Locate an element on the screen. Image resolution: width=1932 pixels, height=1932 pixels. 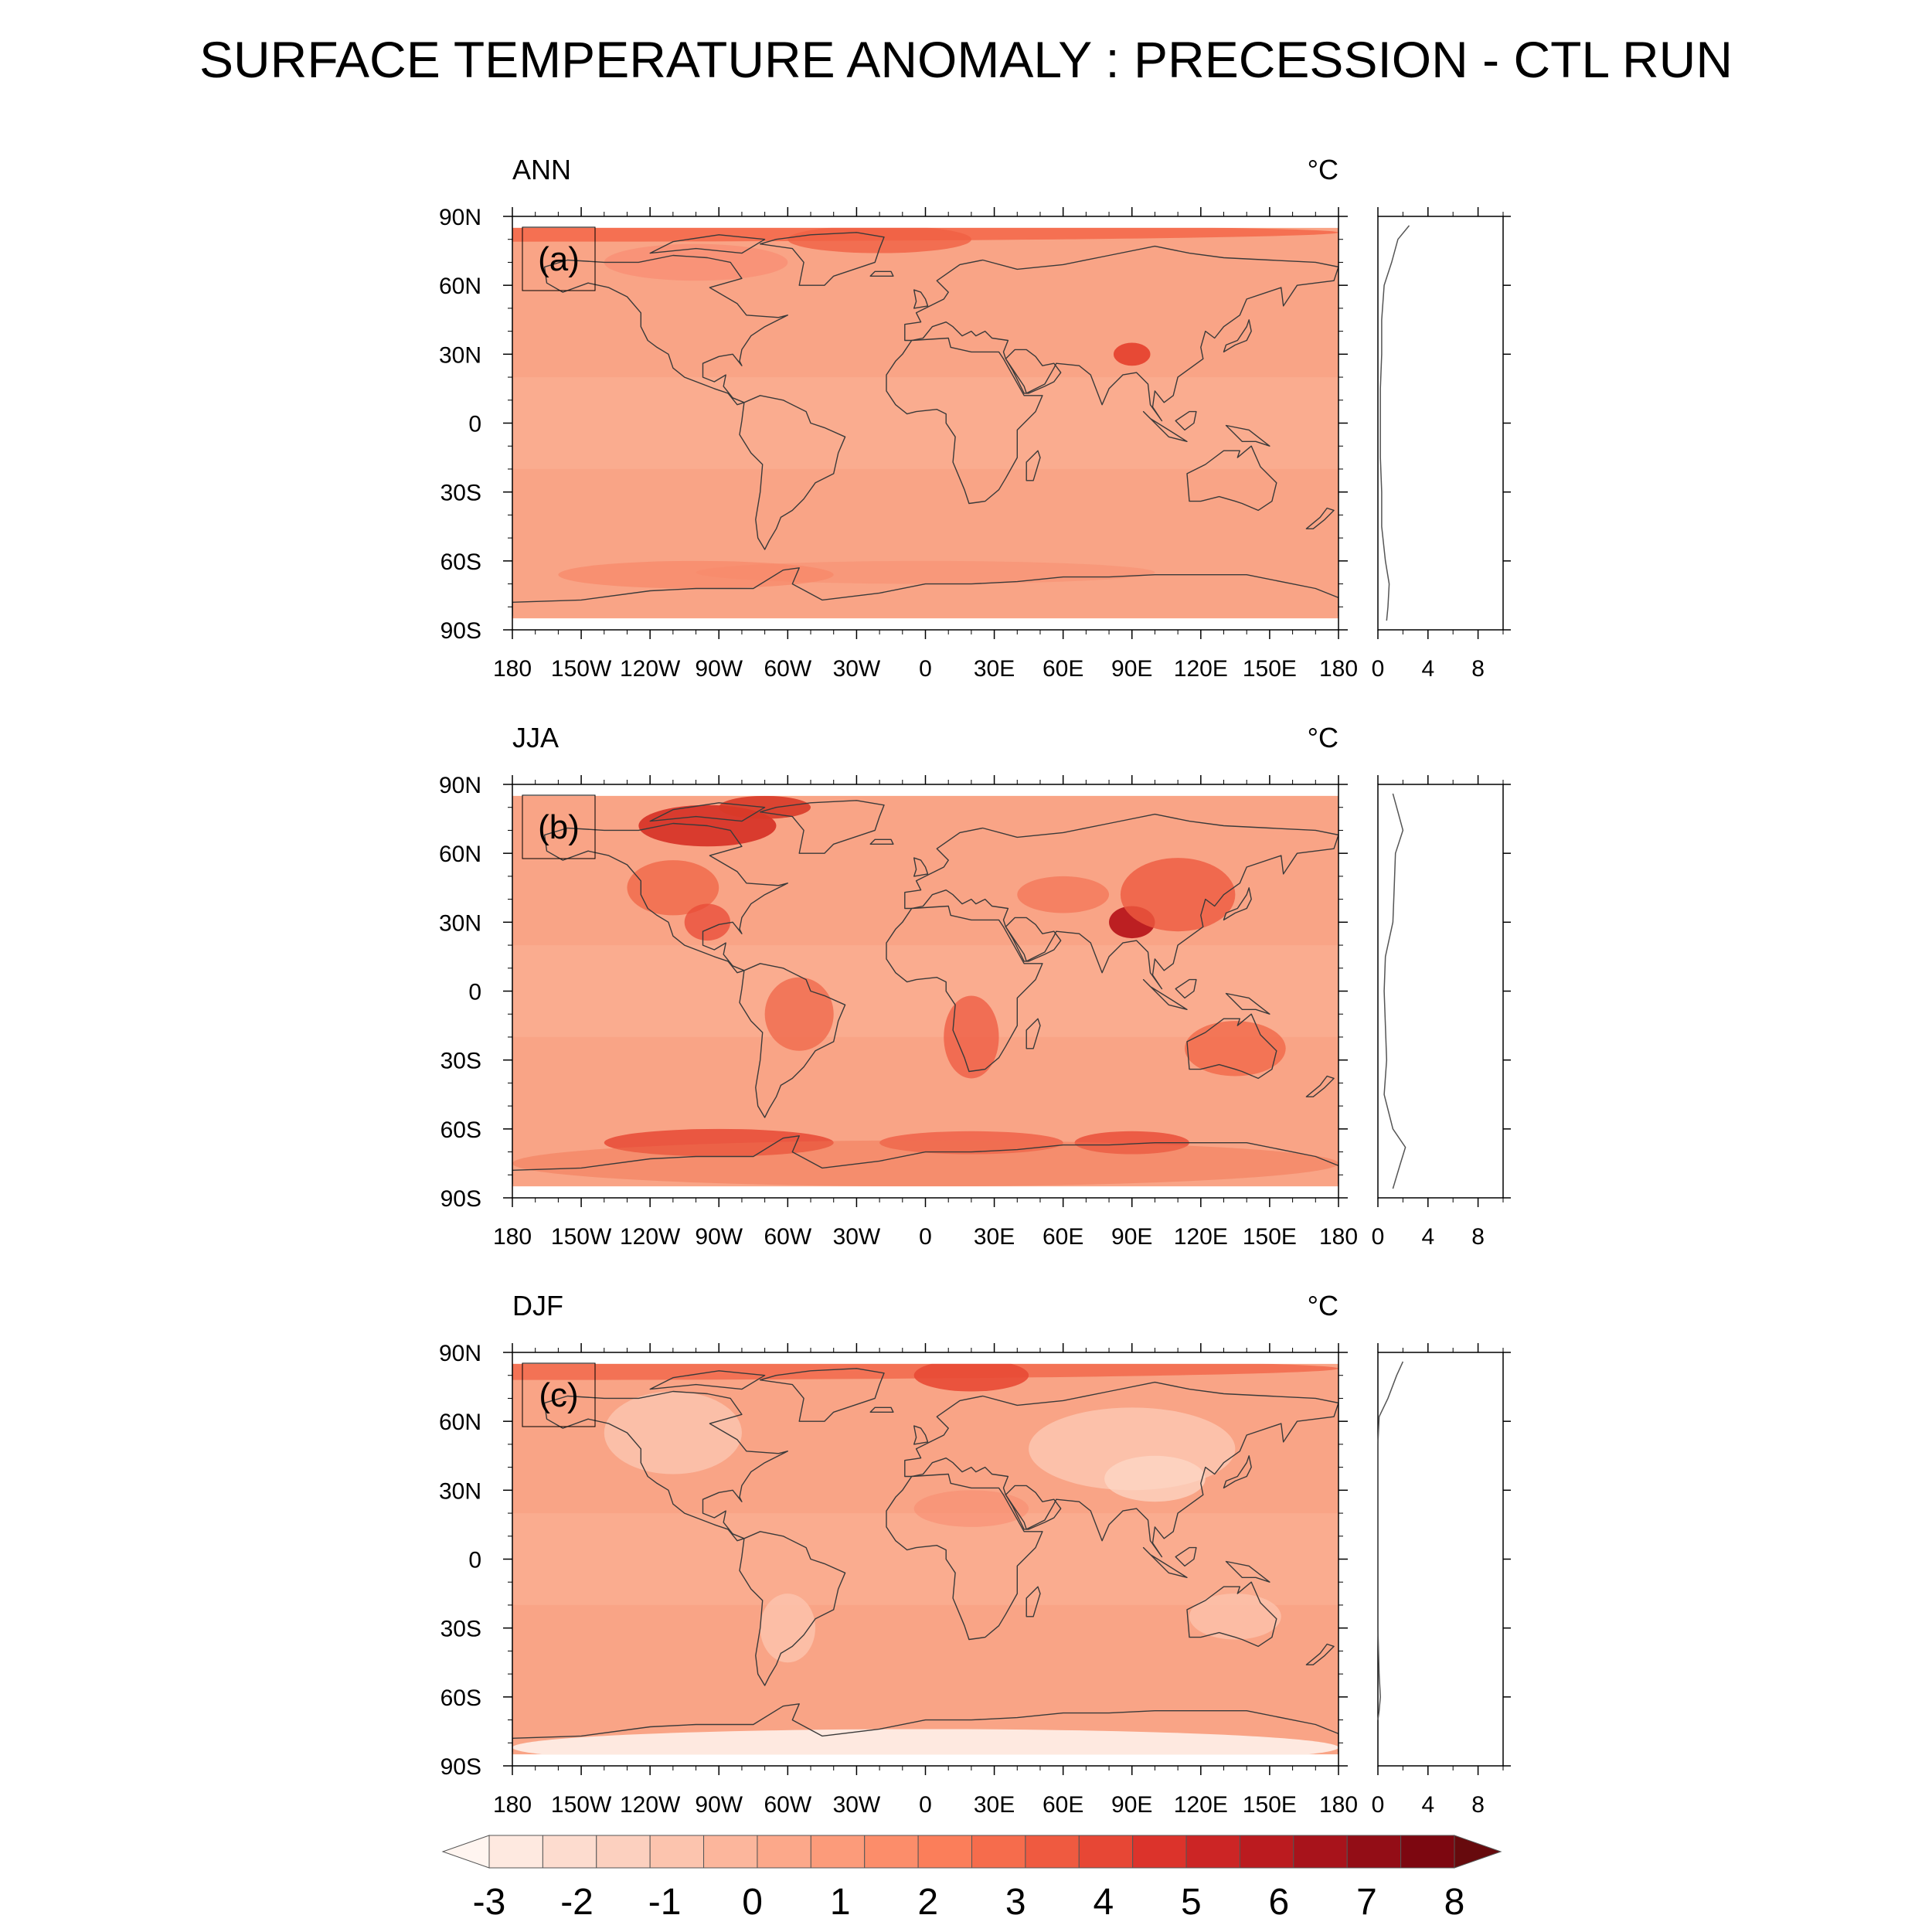
colorbar-label: -2 is located at coordinates (577, 1902).